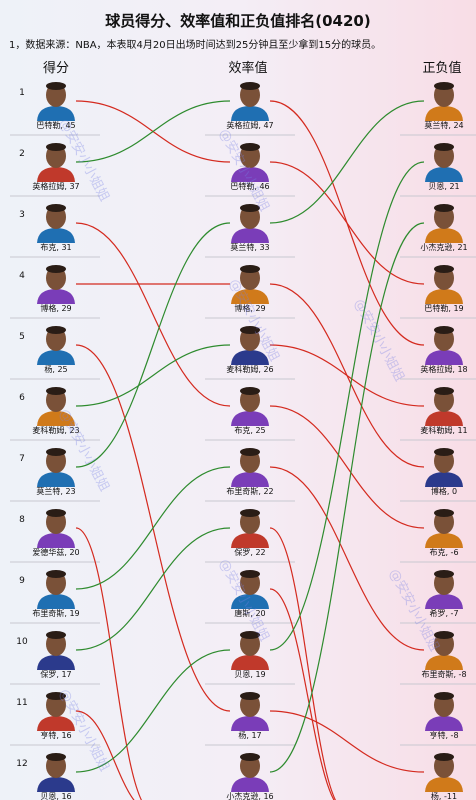  Describe the element at coordinates (347, 223) in the screenshot. I see `rank-line-巴特勒` at that location.